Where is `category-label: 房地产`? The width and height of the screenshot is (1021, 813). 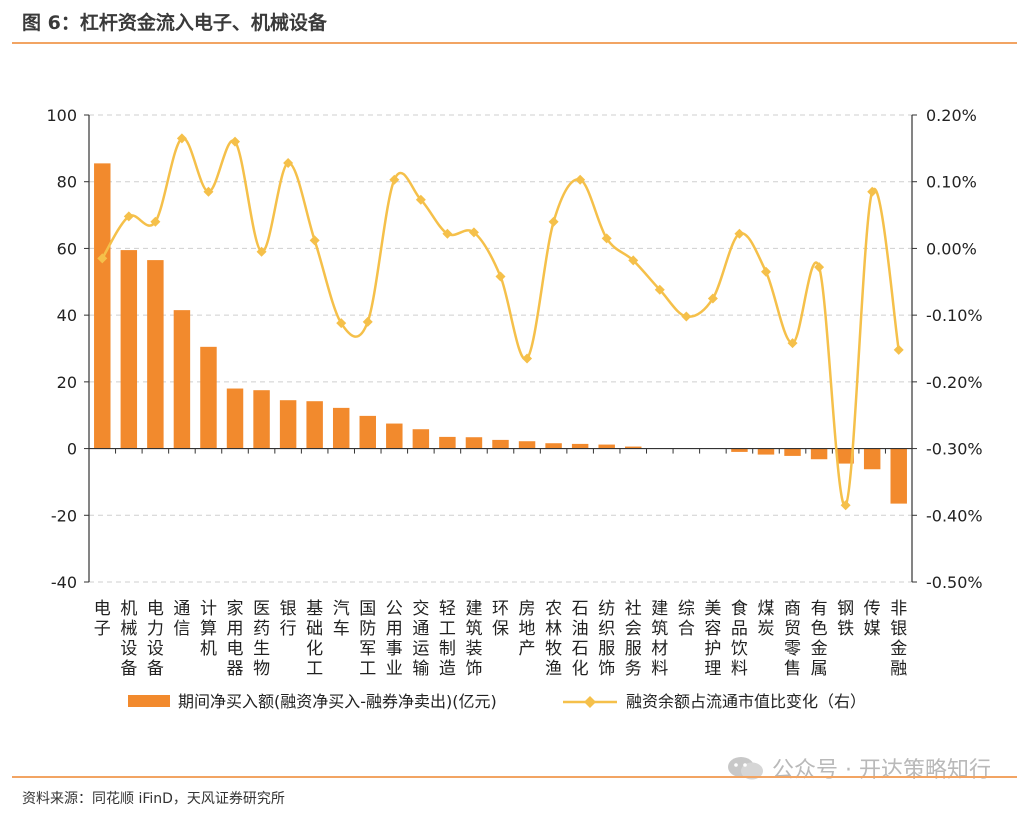 category-label: 房地产 is located at coordinates (527, 629).